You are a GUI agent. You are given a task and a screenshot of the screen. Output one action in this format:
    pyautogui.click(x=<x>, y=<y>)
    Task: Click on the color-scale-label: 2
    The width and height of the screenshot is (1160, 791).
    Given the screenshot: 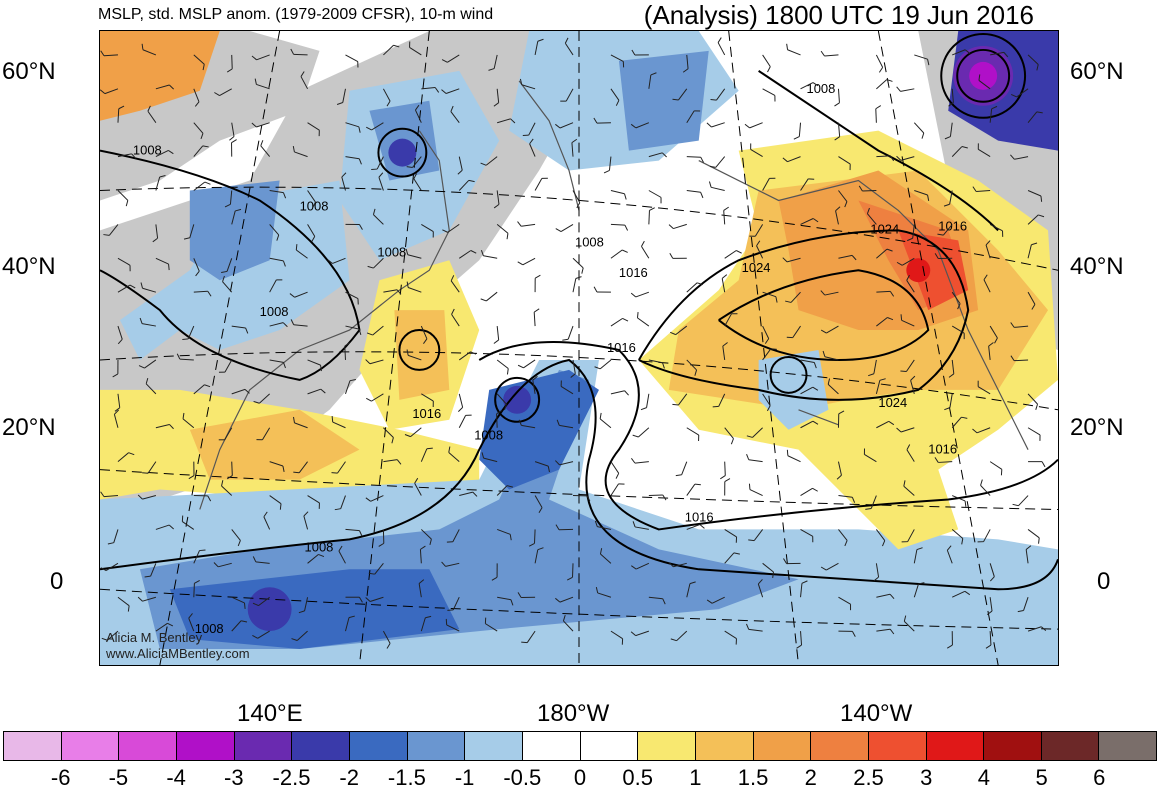 What is the action you would take?
    pyautogui.click(x=811, y=778)
    